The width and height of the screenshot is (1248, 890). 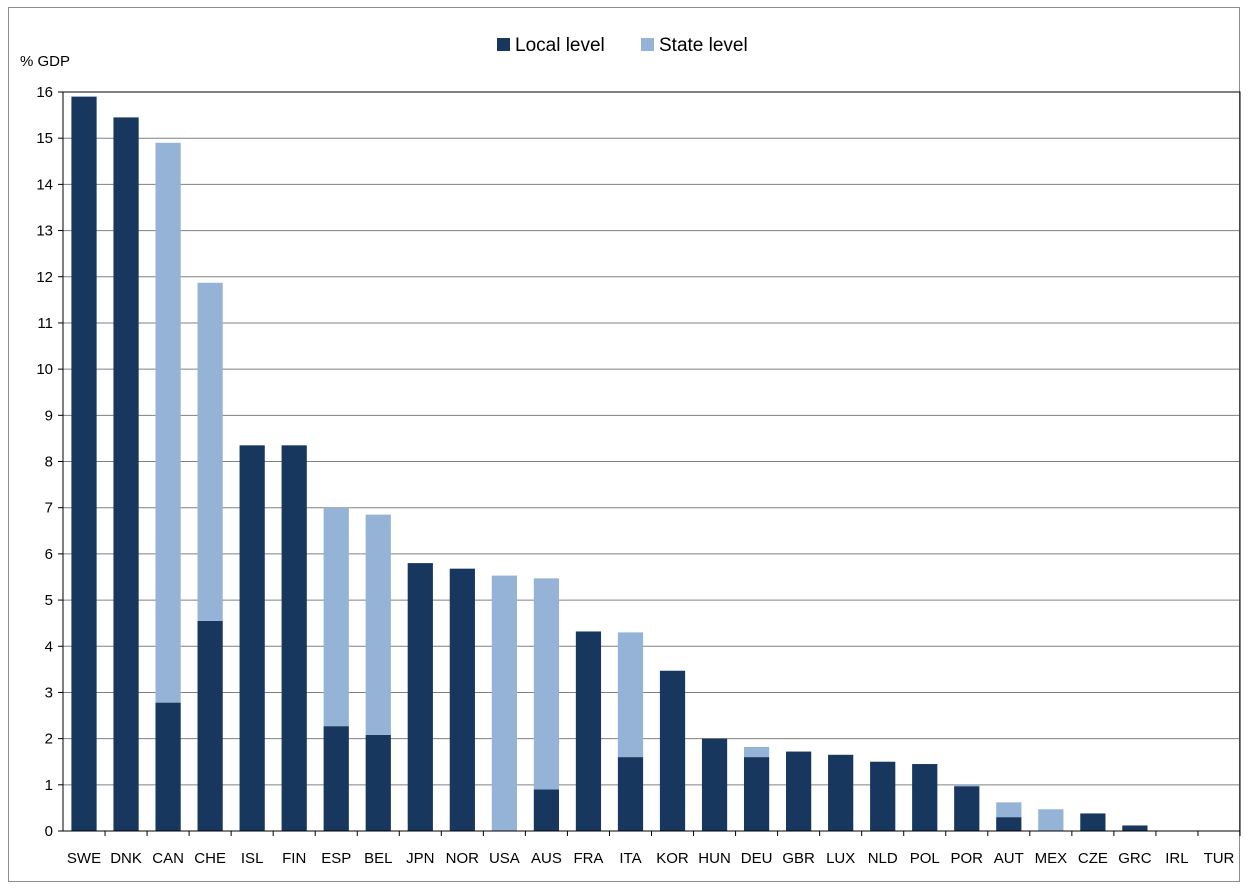 What do you see at coordinates (1009, 810) in the screenshot?
I see `bar-aut-state` at bounding box center [1009, 810].